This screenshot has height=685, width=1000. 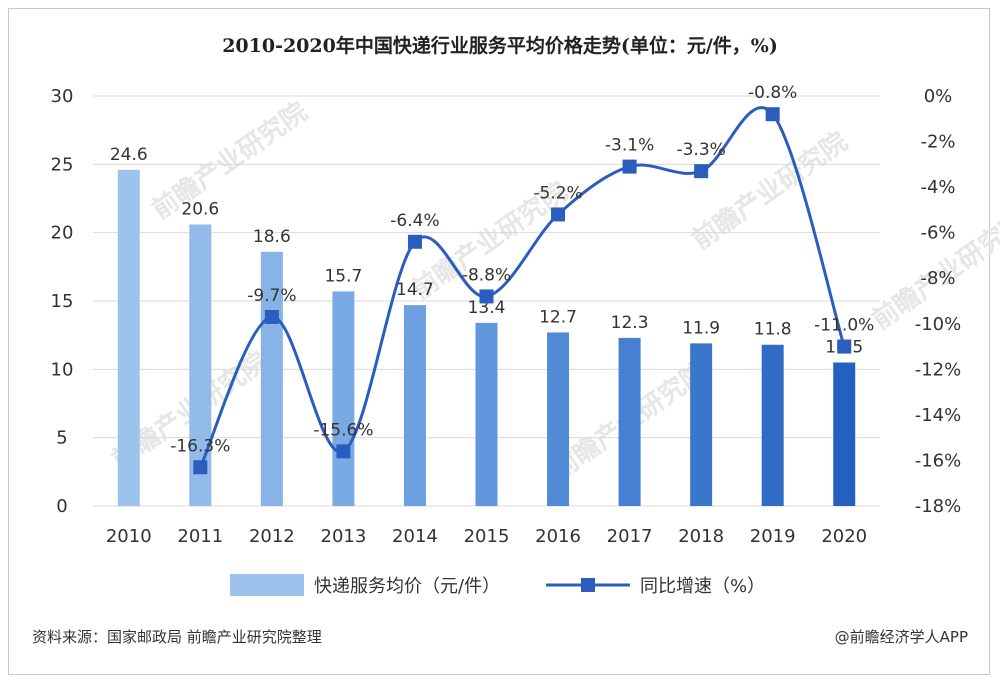 I want to click on legend: 快递服务均价（元/件） 同比增速（%）, so click(x=497, y=585).